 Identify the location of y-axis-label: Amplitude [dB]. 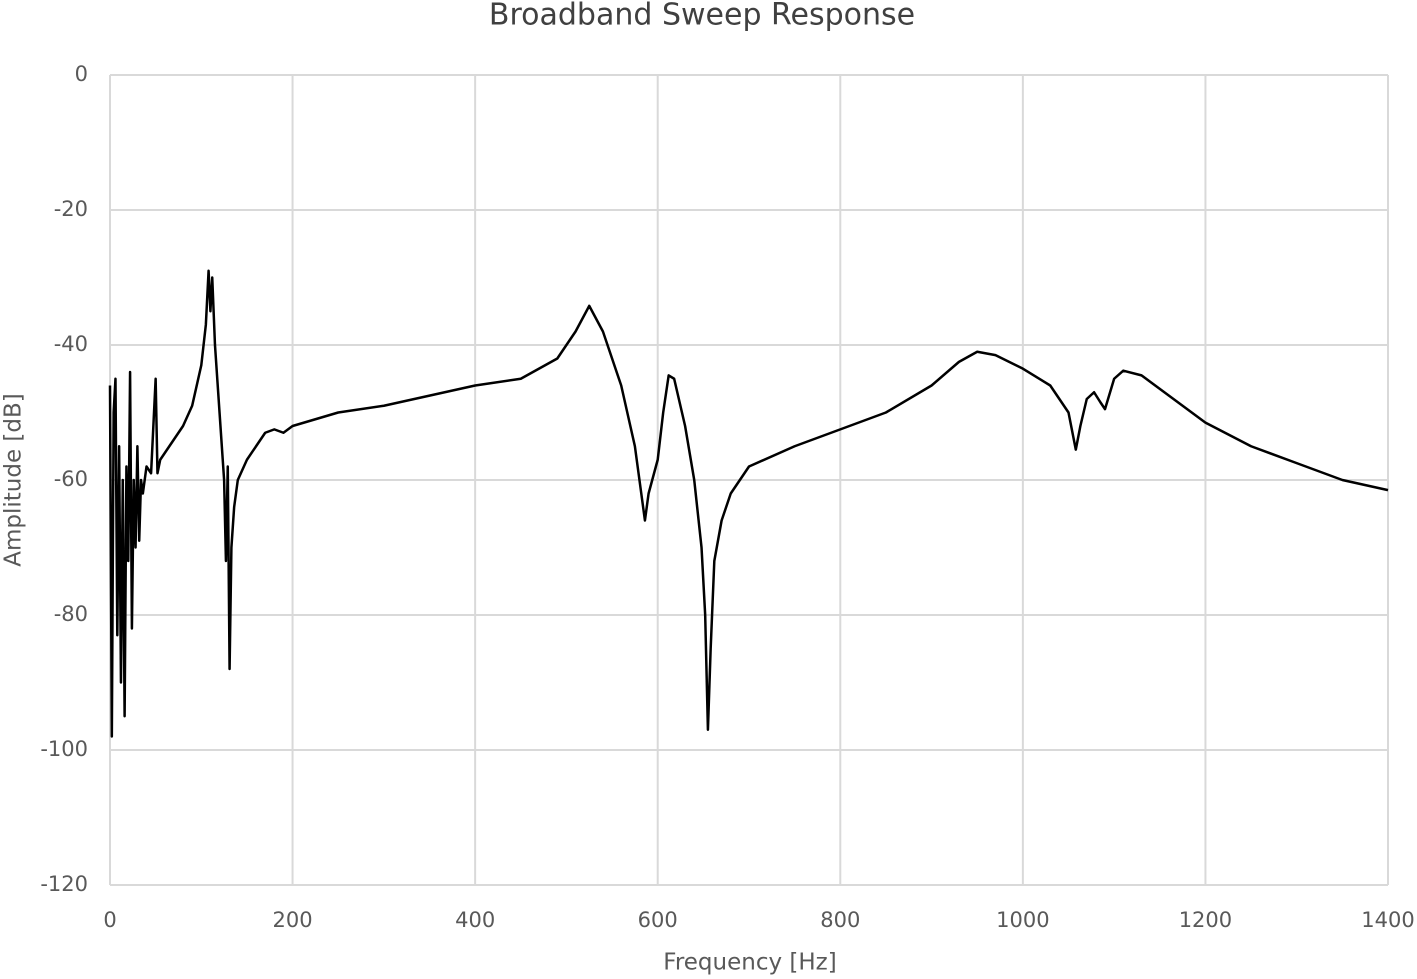
(14, 480).